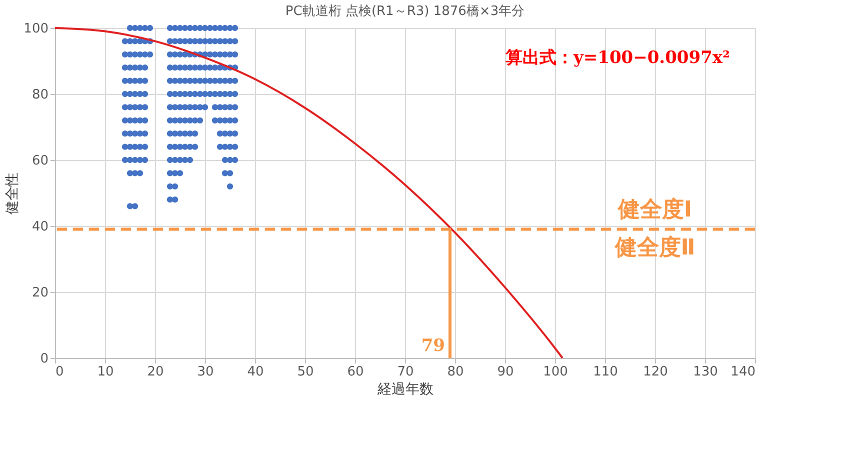 The image size is (859, 473). I want to click on y-axis-title: 健全性, so click(12, 193).